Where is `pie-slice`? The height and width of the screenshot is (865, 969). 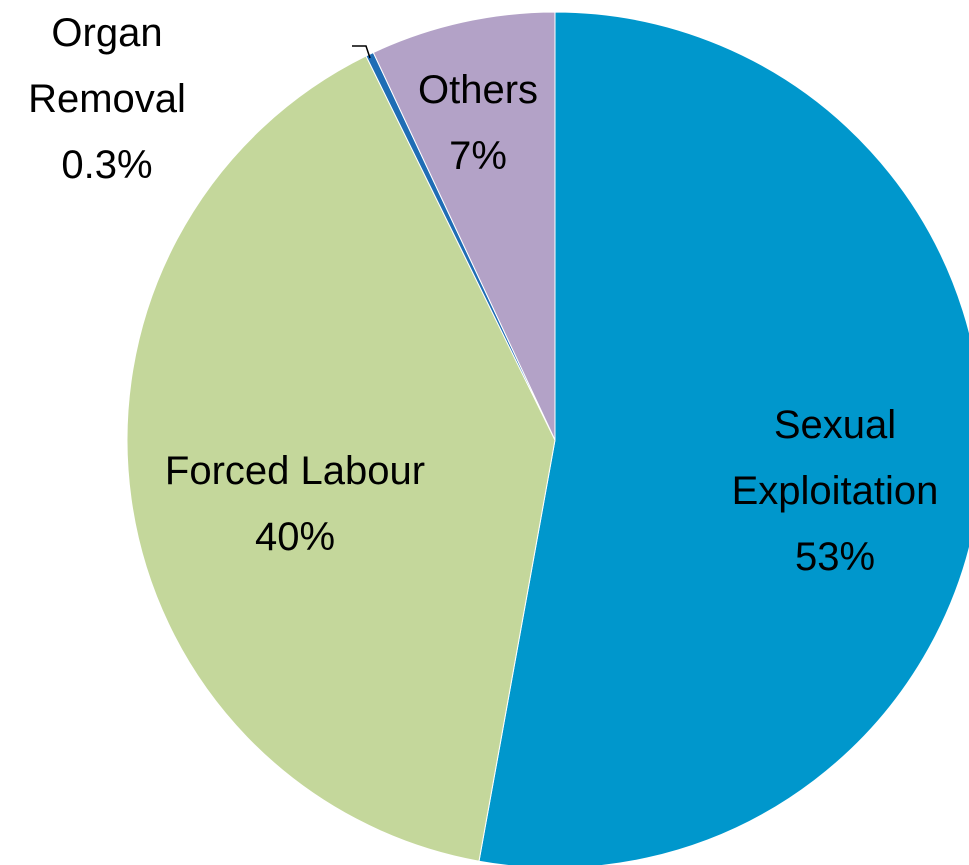 pie-slice is located at coordinates (464, 226).